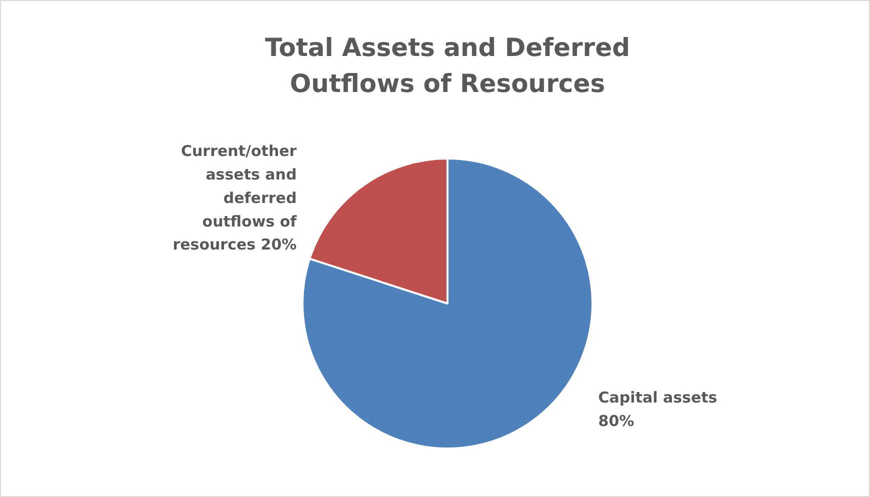  What do you see at coordinates (658, 397) in the screenshot?
I see `slice-label: Capital assets` at bounding box center [658, 397].